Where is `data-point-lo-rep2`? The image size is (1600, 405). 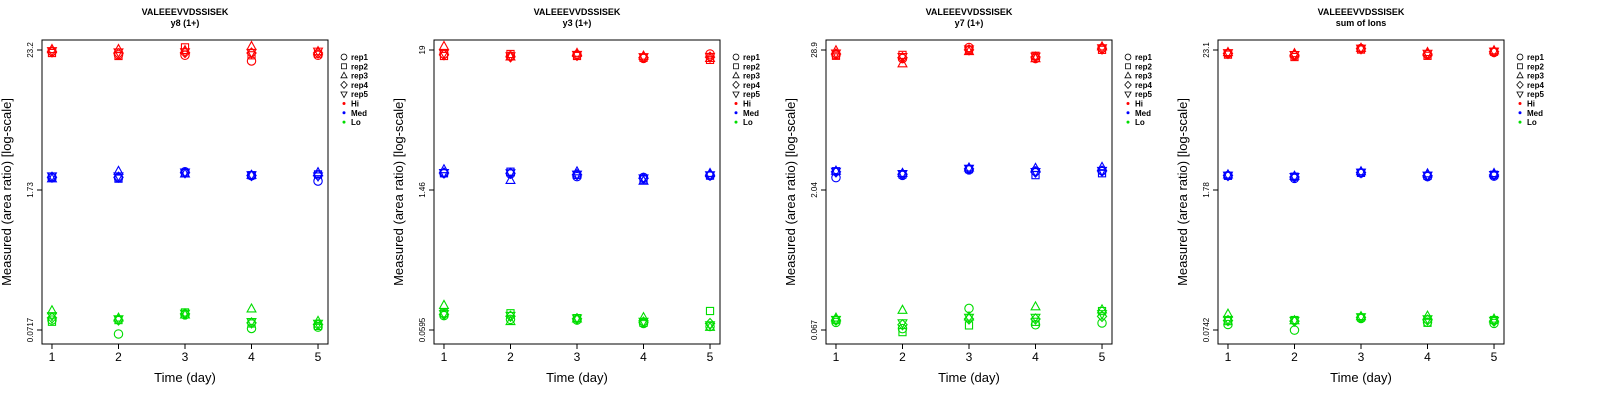
data-point-lo-rep2 is located at coordinates (1035, 321).